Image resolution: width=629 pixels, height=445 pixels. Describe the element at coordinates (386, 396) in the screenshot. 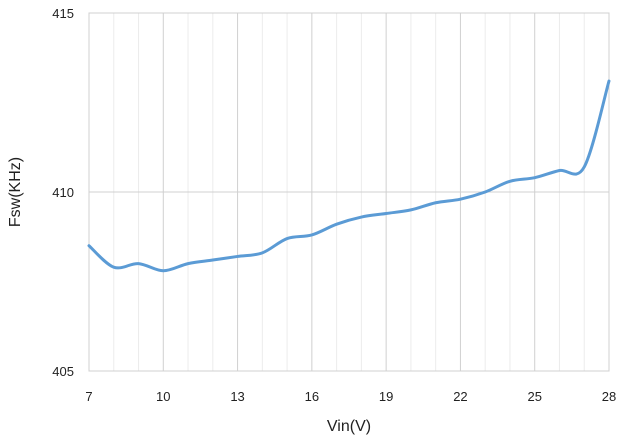

I see `x-tick-label: 19` at that location.